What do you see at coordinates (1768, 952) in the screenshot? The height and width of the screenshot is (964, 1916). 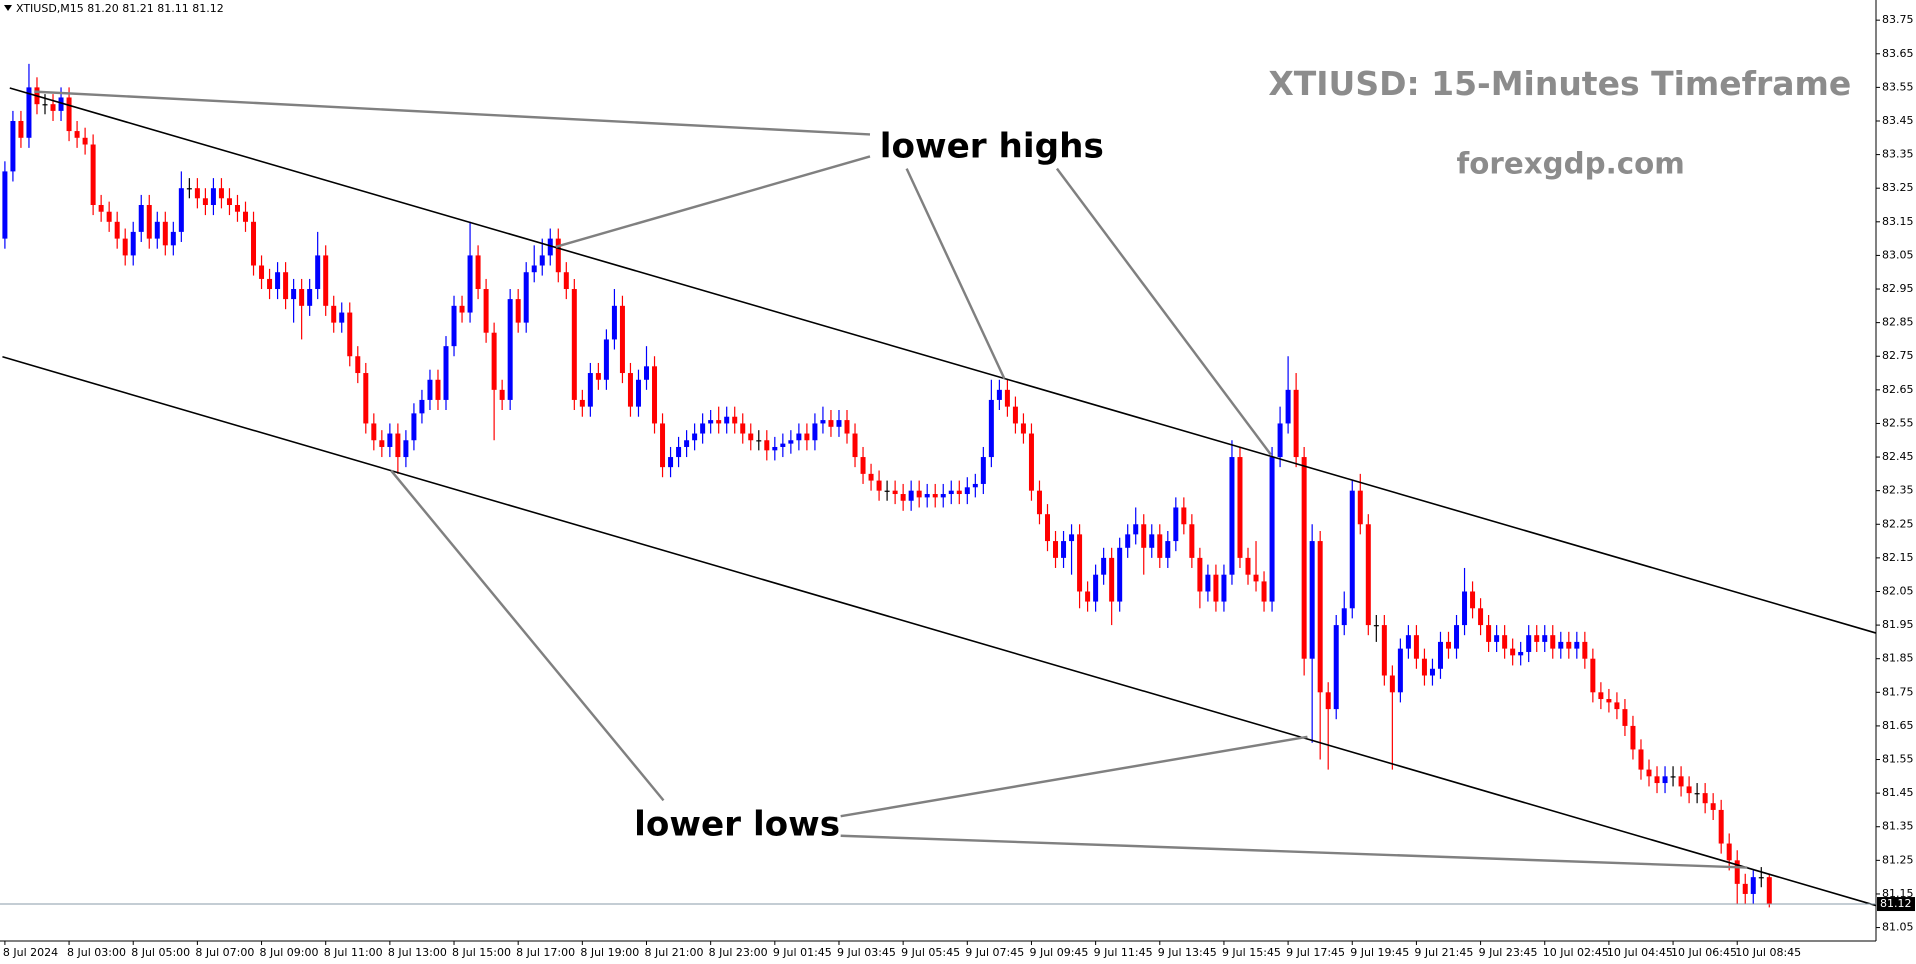 I see `x-tick-label: 10 Jul 08:45` at bounding box center [1768, 952].